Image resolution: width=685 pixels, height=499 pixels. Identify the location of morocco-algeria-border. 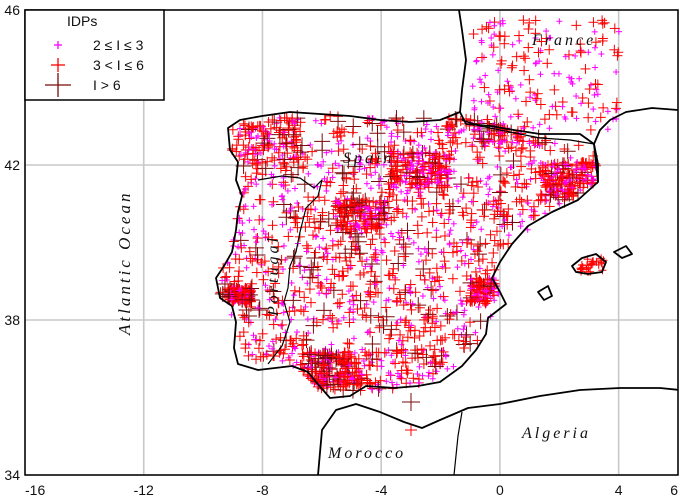
(458, 443).